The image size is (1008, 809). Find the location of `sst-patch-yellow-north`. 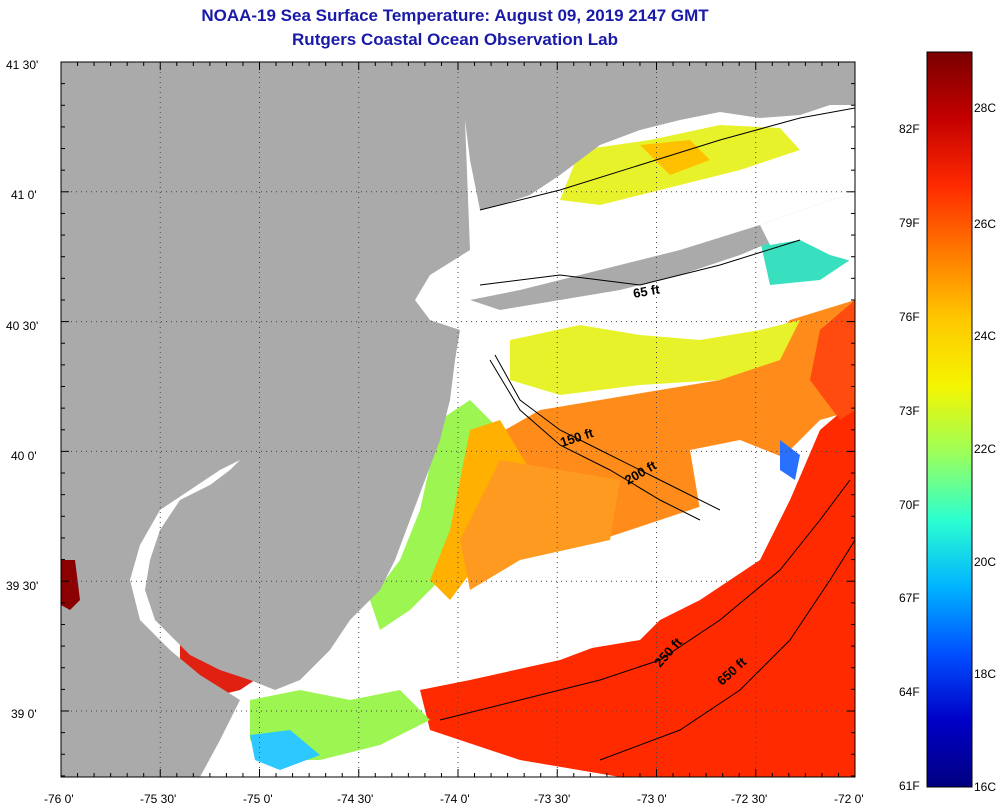

sst-patch-yellow-north is located at coordinates (655, 357).